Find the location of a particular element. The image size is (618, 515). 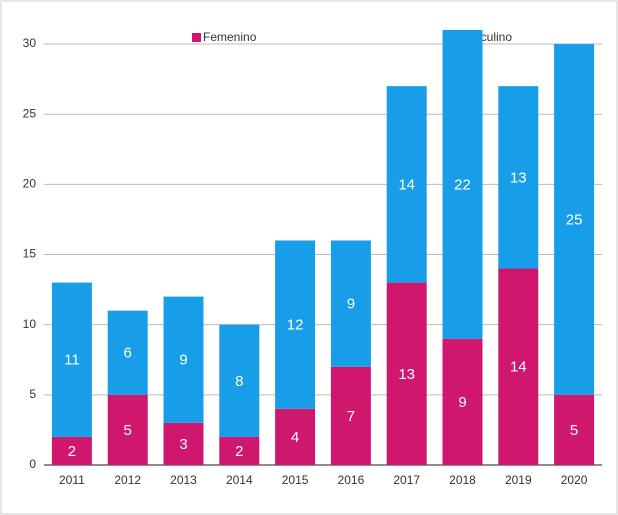

x-tick-label: 2017 is located at coordinates (406, 480).